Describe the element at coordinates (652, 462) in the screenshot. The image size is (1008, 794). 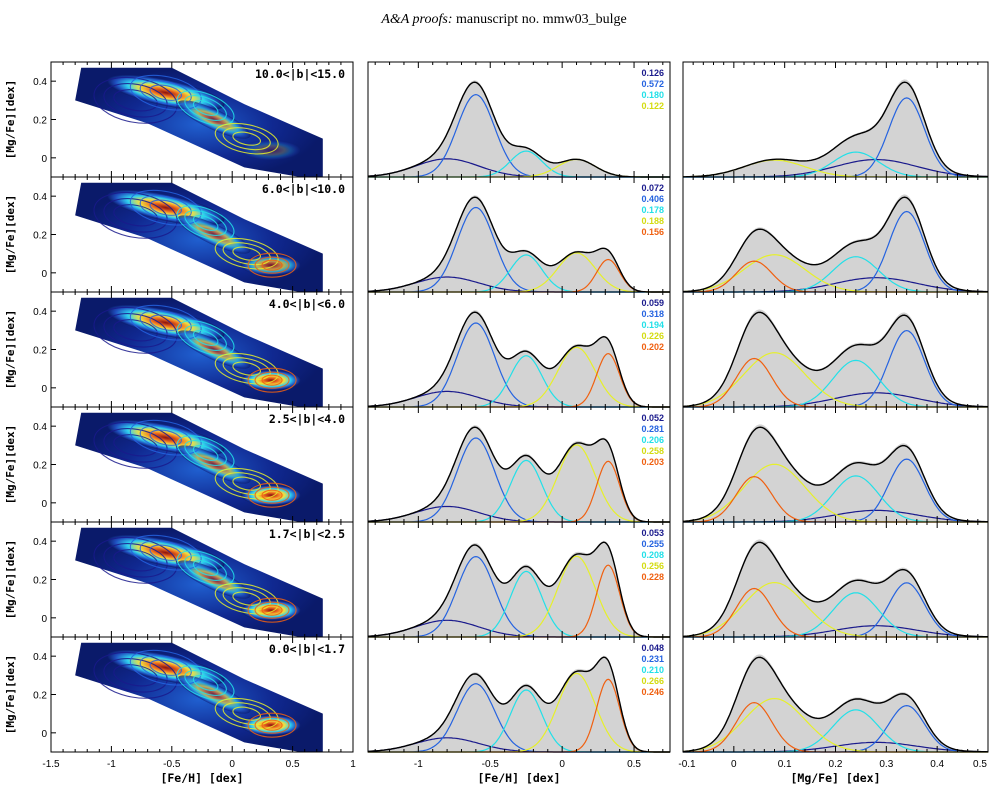
I see `component-fraction: 0.203` at that location.